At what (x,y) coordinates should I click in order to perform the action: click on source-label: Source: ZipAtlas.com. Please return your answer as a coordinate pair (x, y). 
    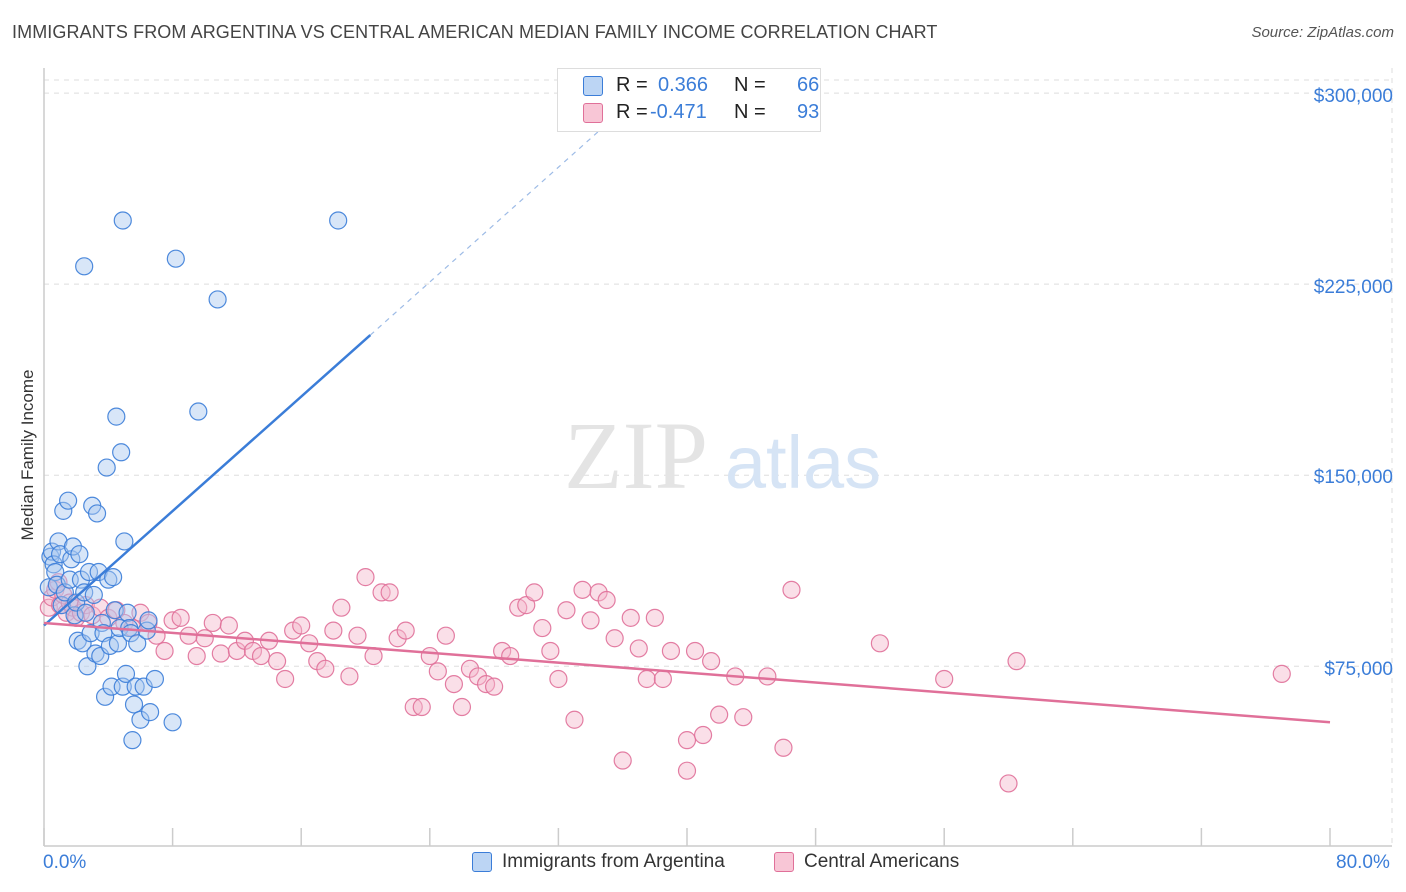
    Looking at the image, I should click on (1322, 32).